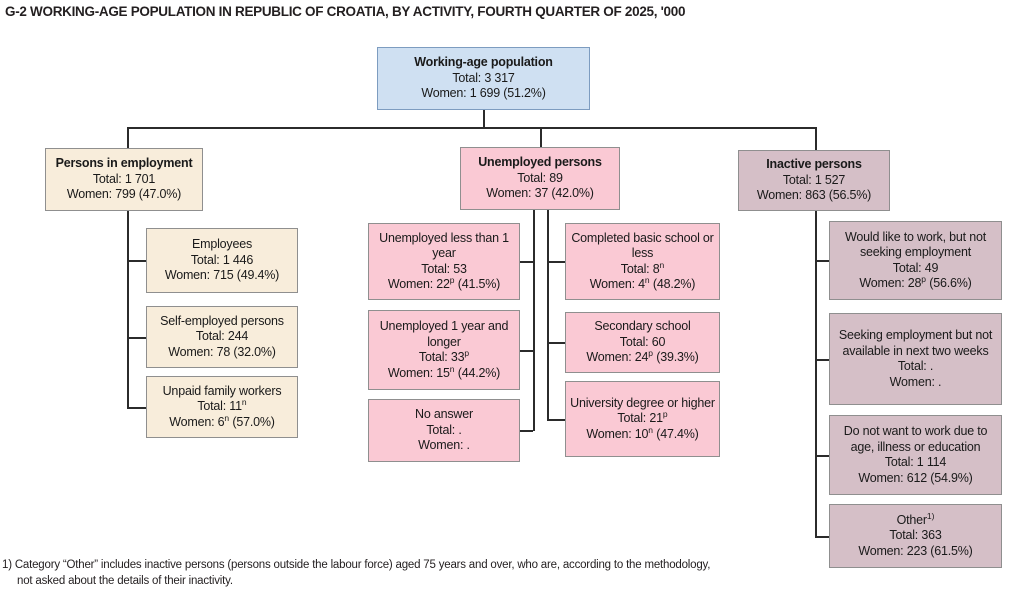  Describe the element at coordinates (444, 334) in the screenshot. I see `node-label: Unemployed 1 year and longer` at that location.